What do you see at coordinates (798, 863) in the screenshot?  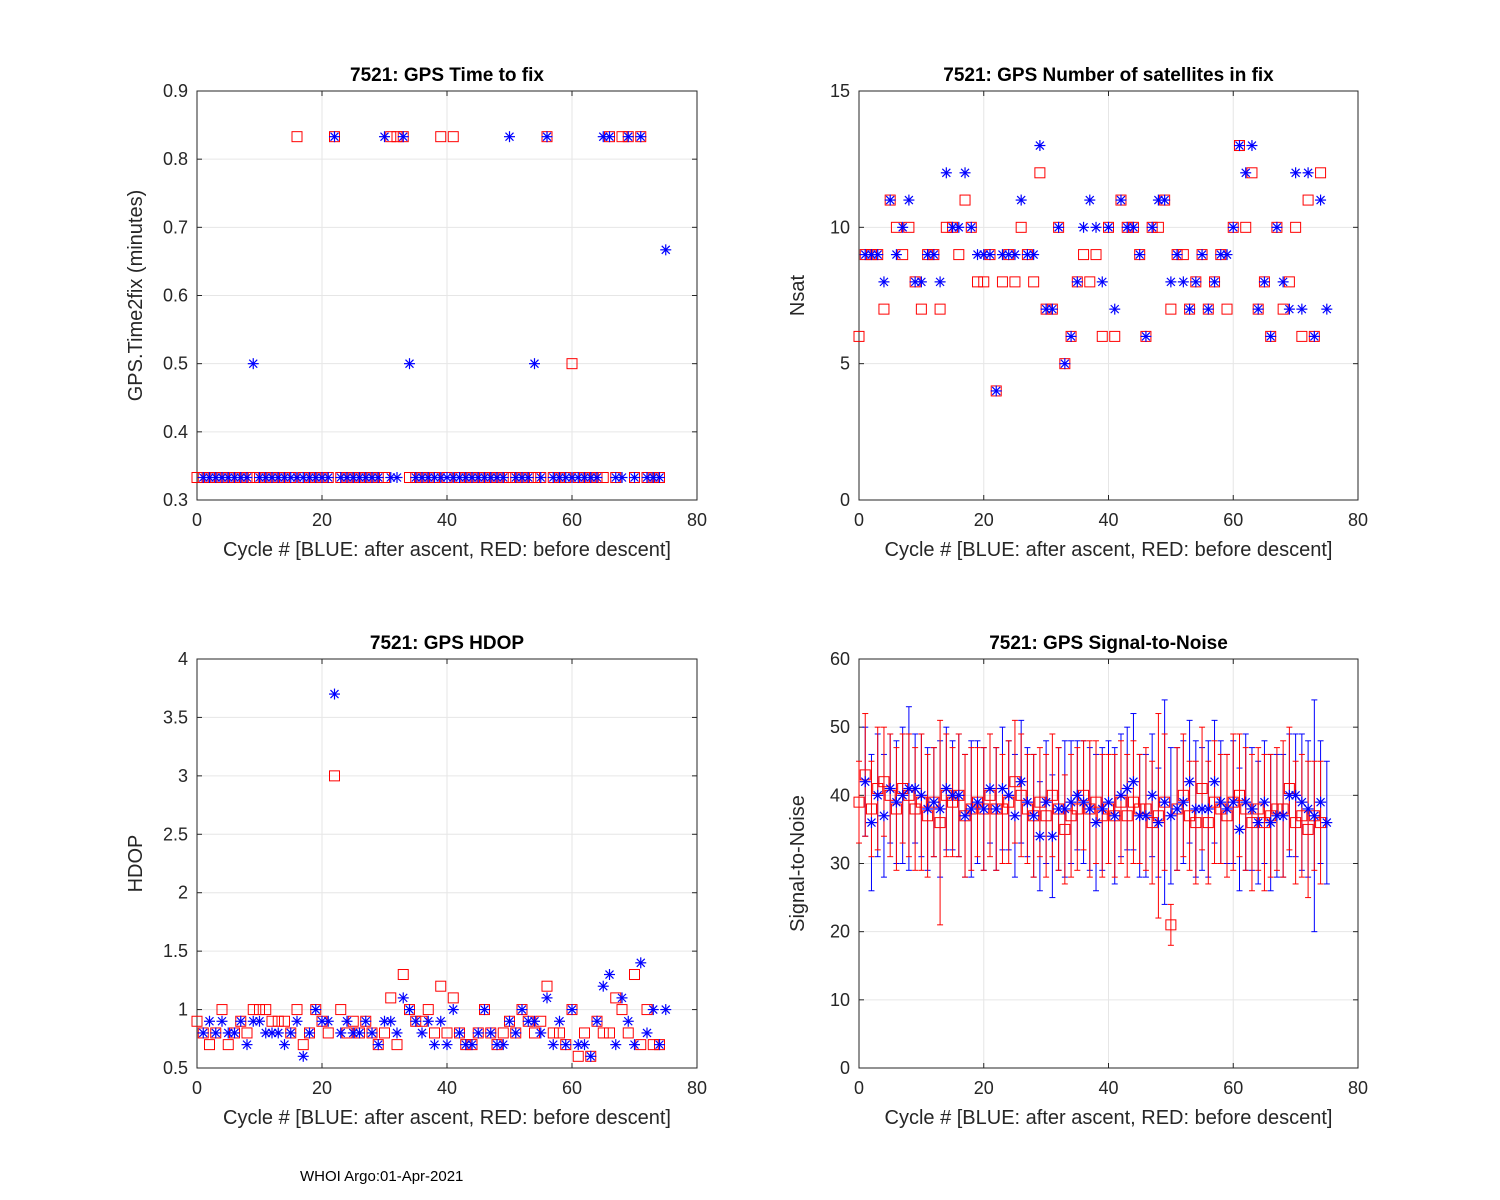 I see `y-axis-label: Signal-to-Noise` at bounding box center [798, 863].